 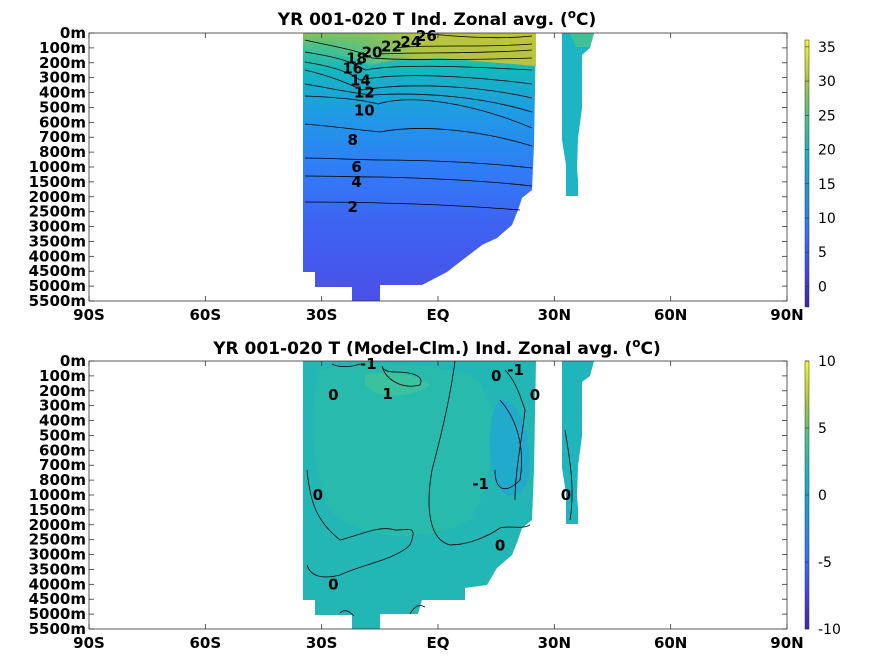 I want to click on colorbar-tick-label: 25, so click(x=827, y=116).